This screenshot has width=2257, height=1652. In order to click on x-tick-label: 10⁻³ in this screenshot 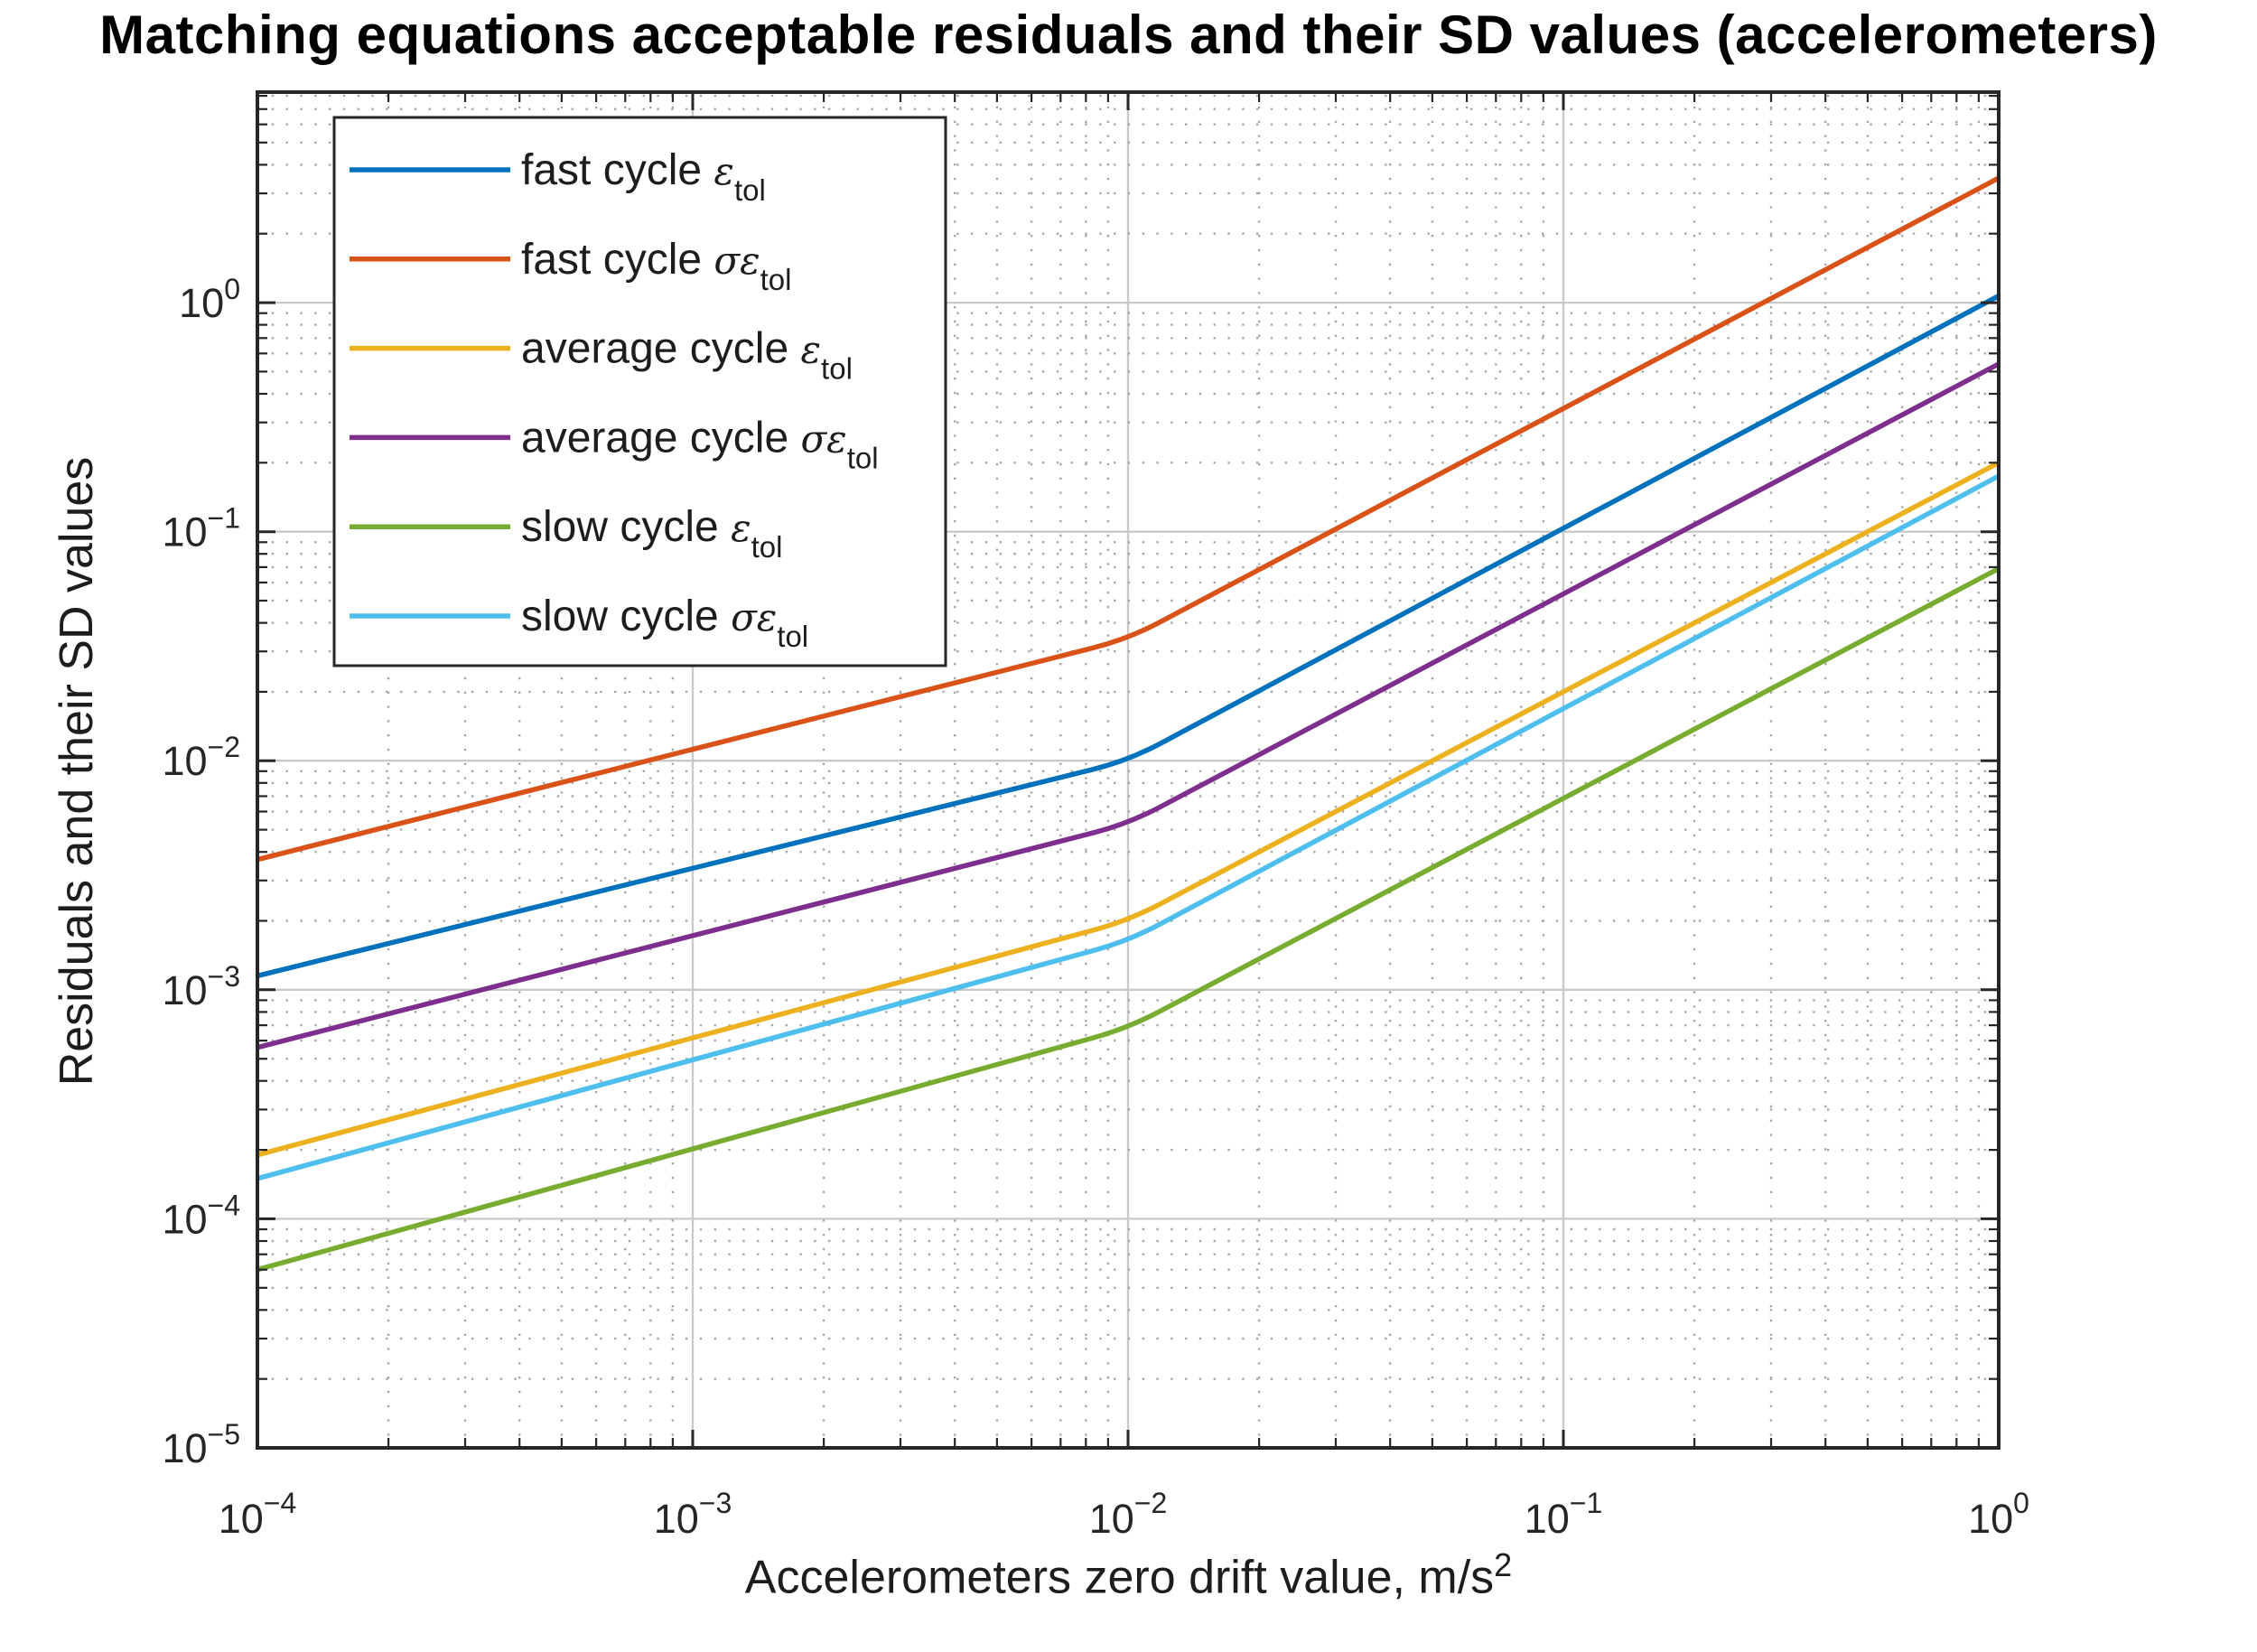, I will do `click(693, 1515)`.